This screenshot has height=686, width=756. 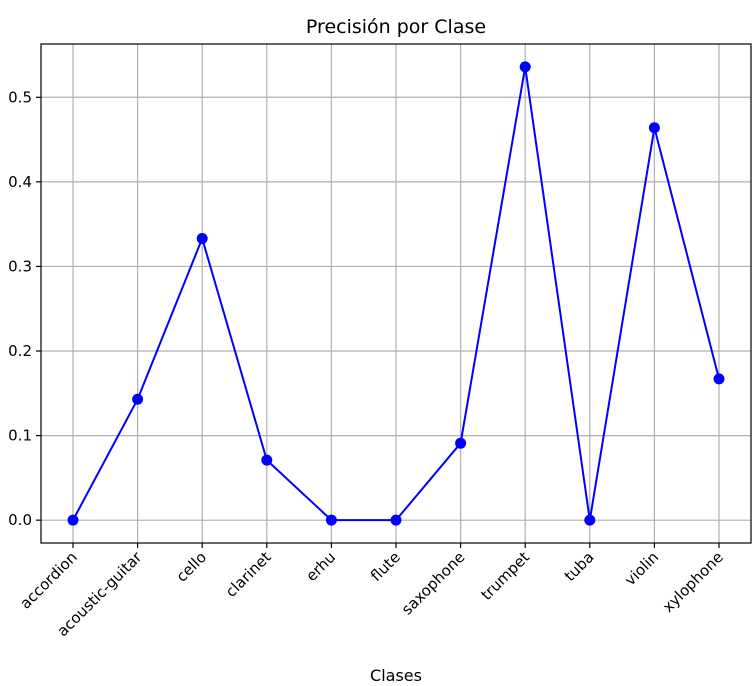 I want to click on x-tick-label: saxophone, so click(x=433, y=583).